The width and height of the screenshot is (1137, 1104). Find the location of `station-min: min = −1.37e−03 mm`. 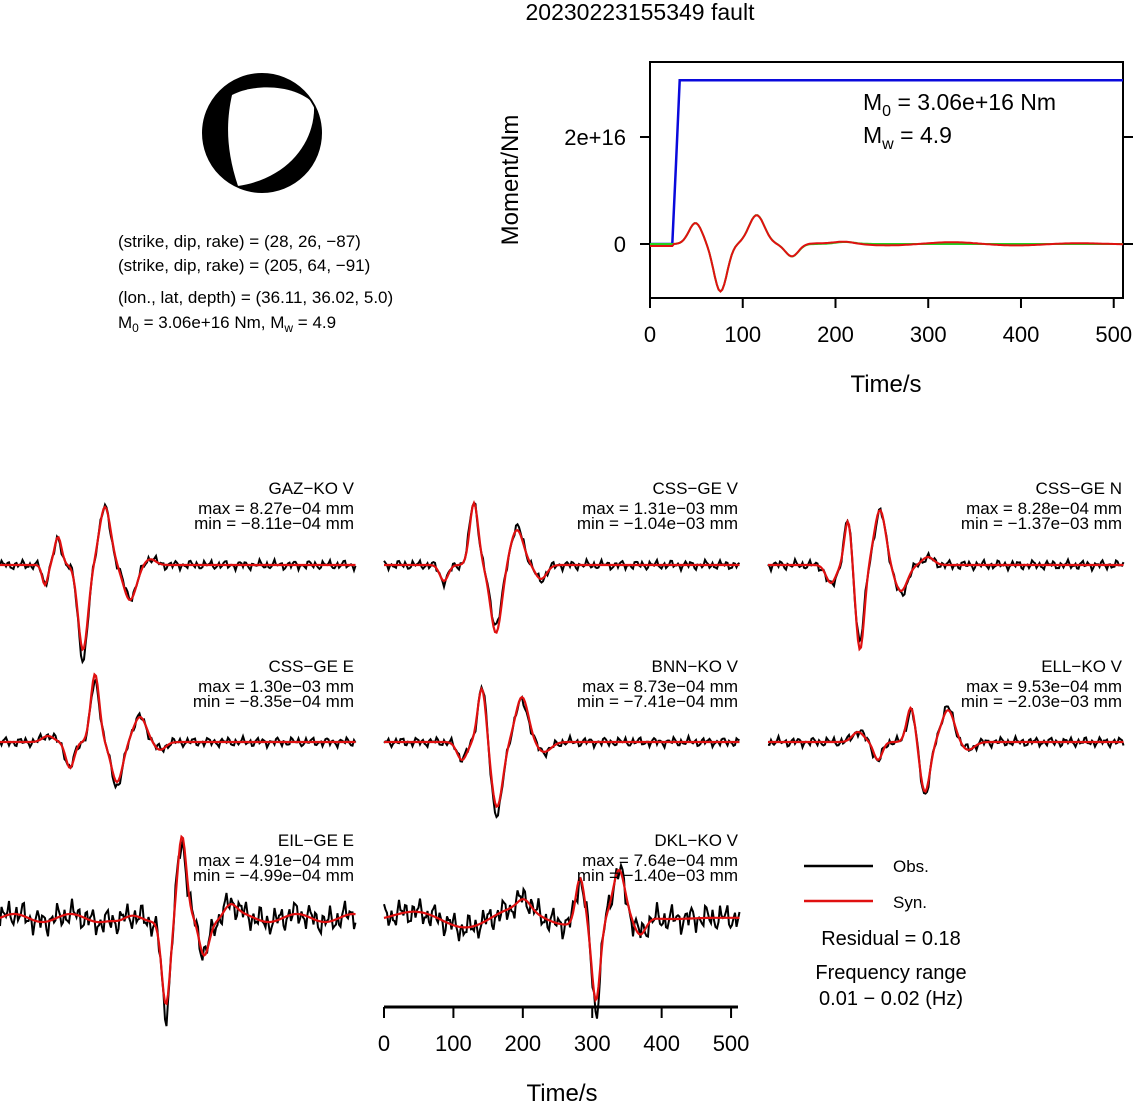

station-min: min = −1.37e−03 mm is located at coordinates (1041, 523).